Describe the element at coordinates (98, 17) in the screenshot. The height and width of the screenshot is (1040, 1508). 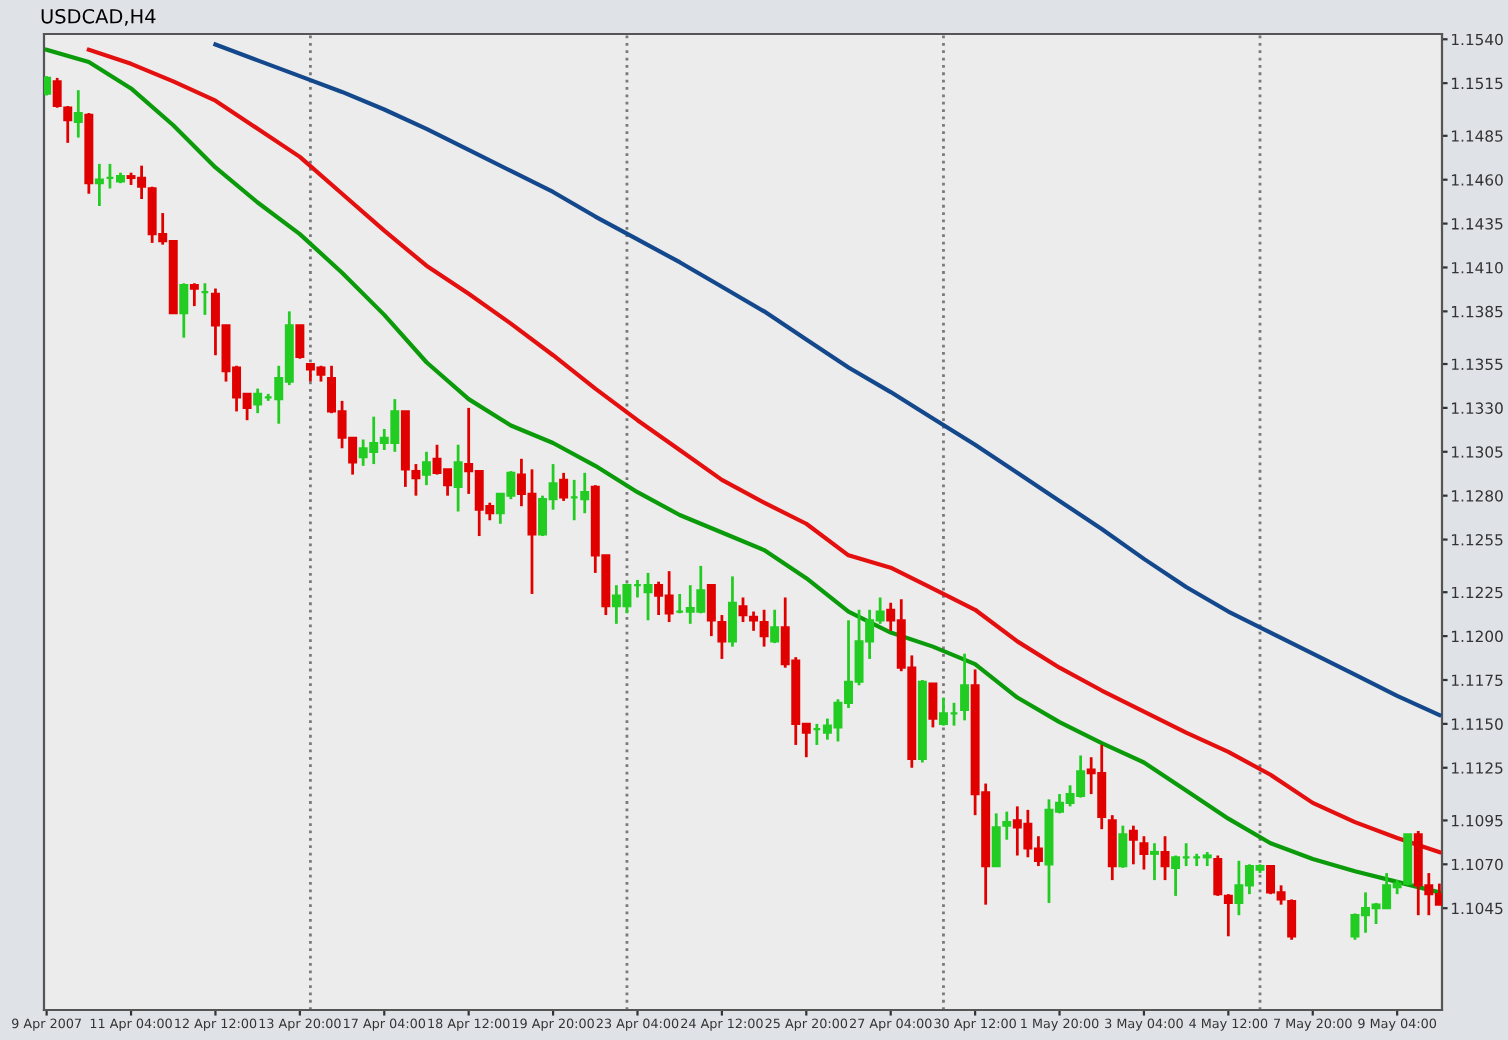
I see `chart-title: USDCAD,H4` at that location.